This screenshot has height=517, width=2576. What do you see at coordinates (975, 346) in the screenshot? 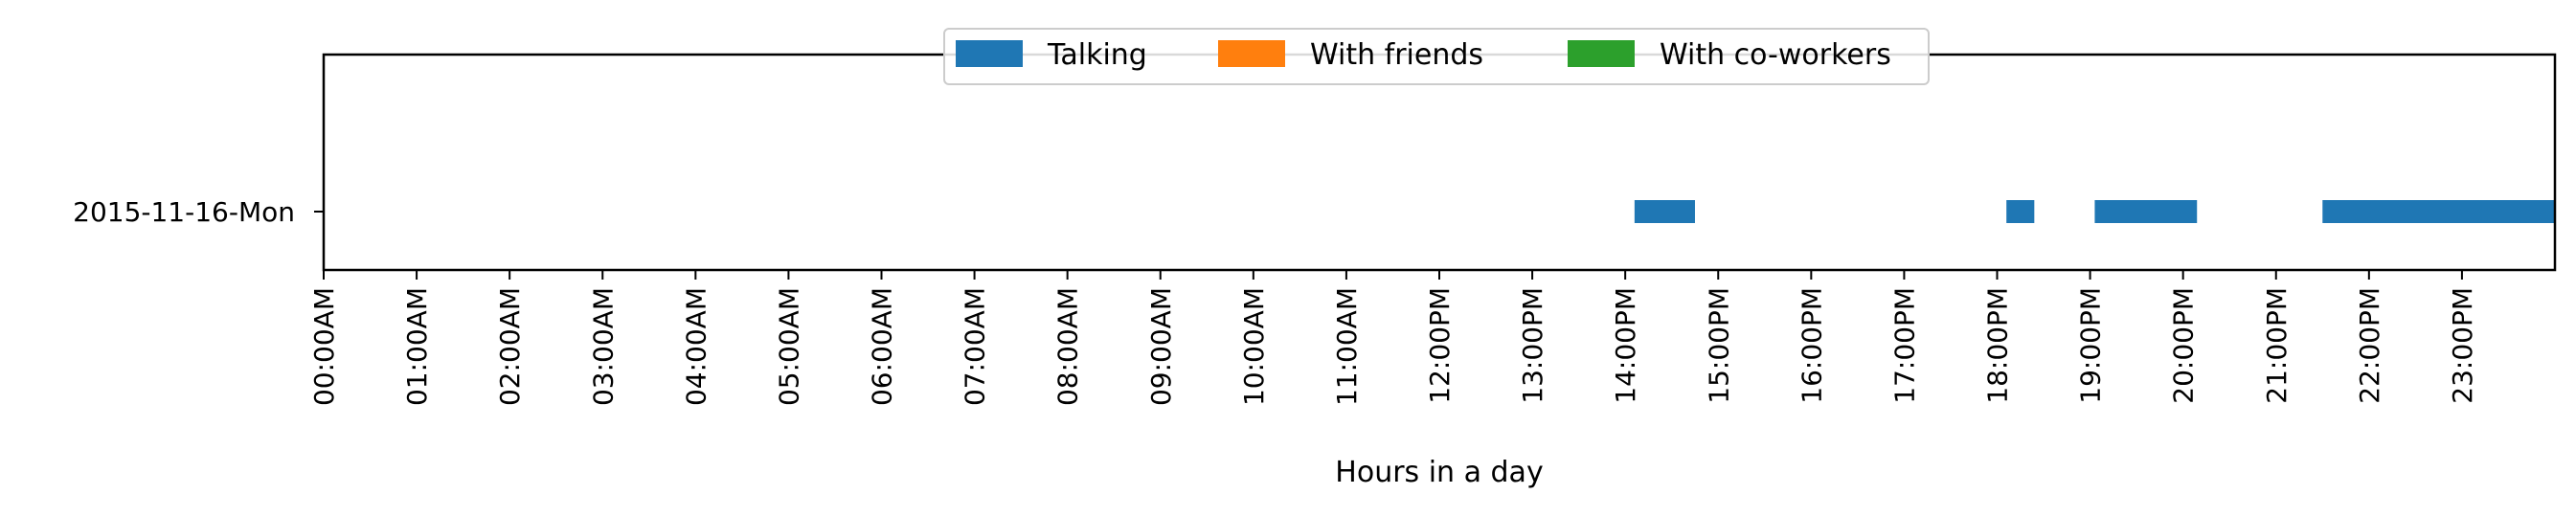
I see `x-tick-label: 07:00AM` at bounding box center [975, 346].